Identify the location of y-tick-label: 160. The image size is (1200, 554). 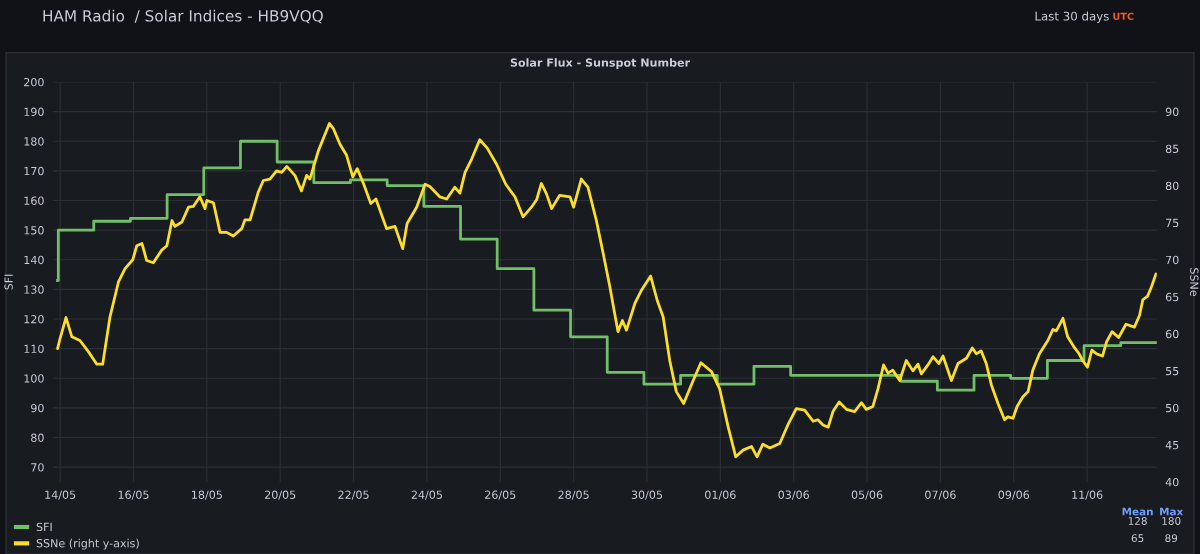
(34, 200).